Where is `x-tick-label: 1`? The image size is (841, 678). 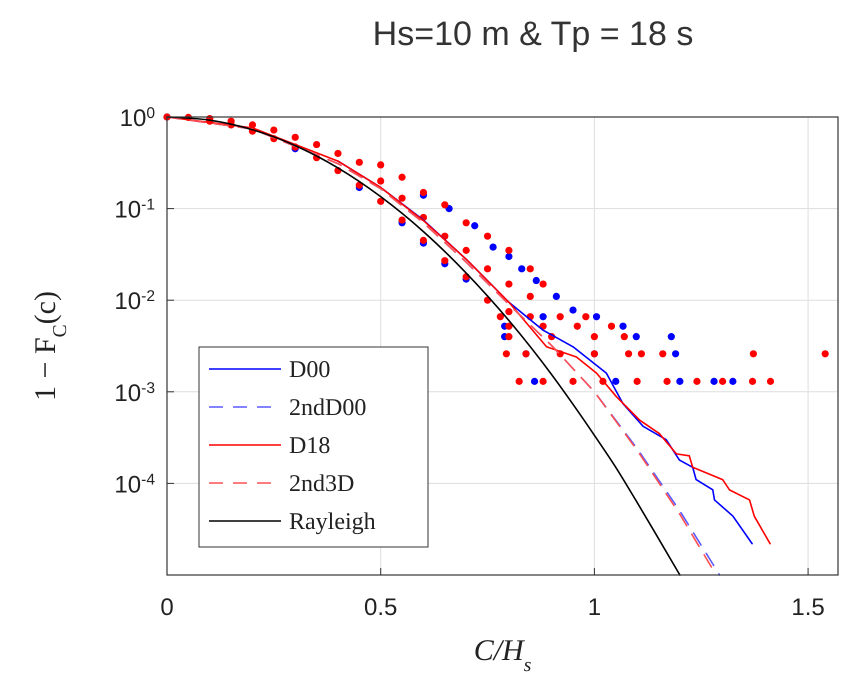 x-tick-label: 1 is located at coordinates (595, 607).